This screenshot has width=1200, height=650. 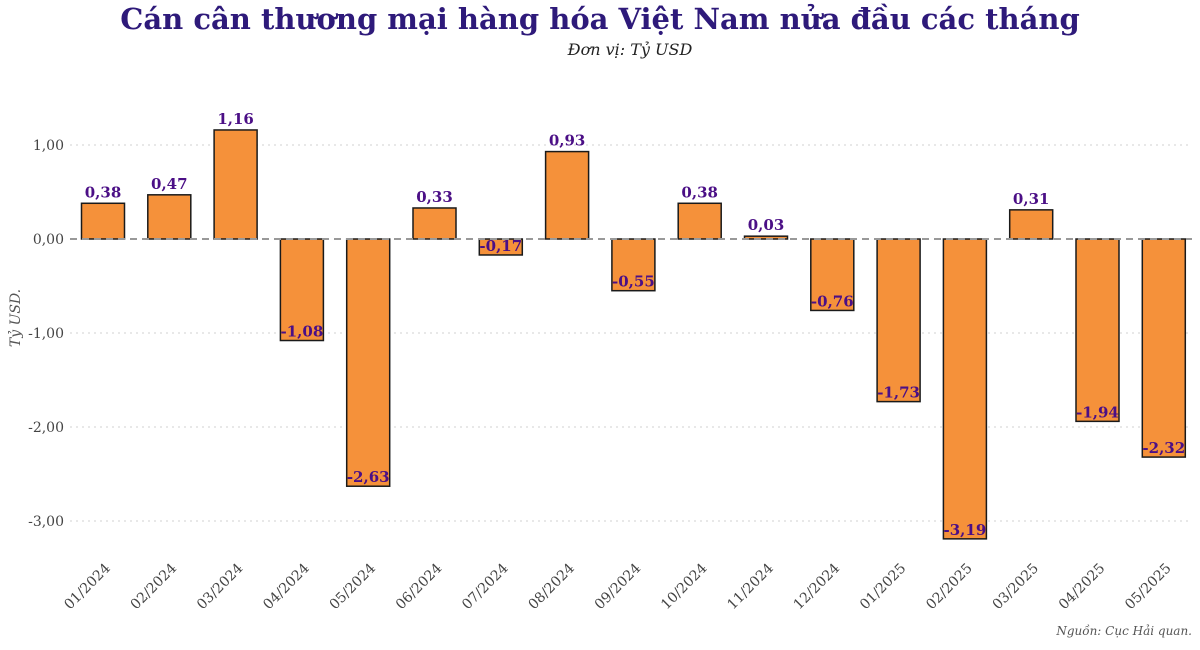 I want to click on x-tick-label: 09/2024, so click(x=618, y=586).